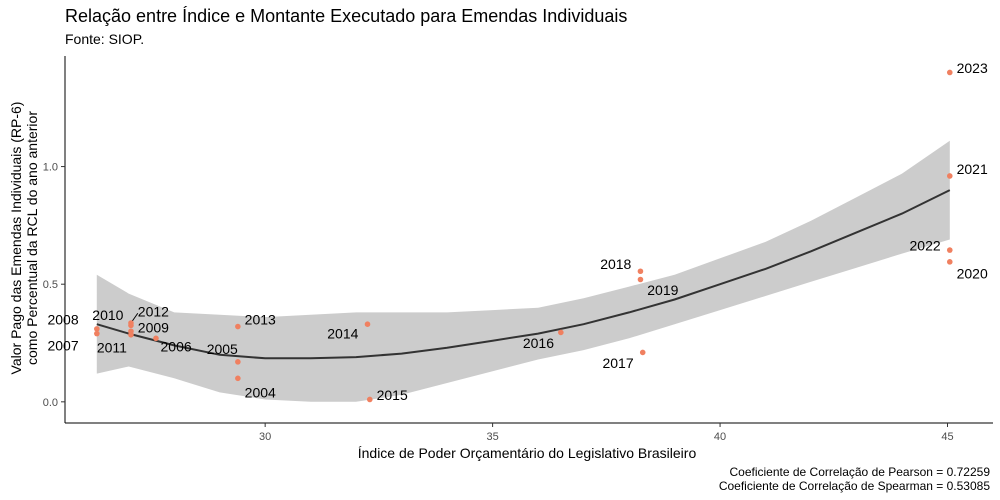  Describe the element at coordinates (947, 437) in the screenshot. I see `x-tick-label: 45` at that location.